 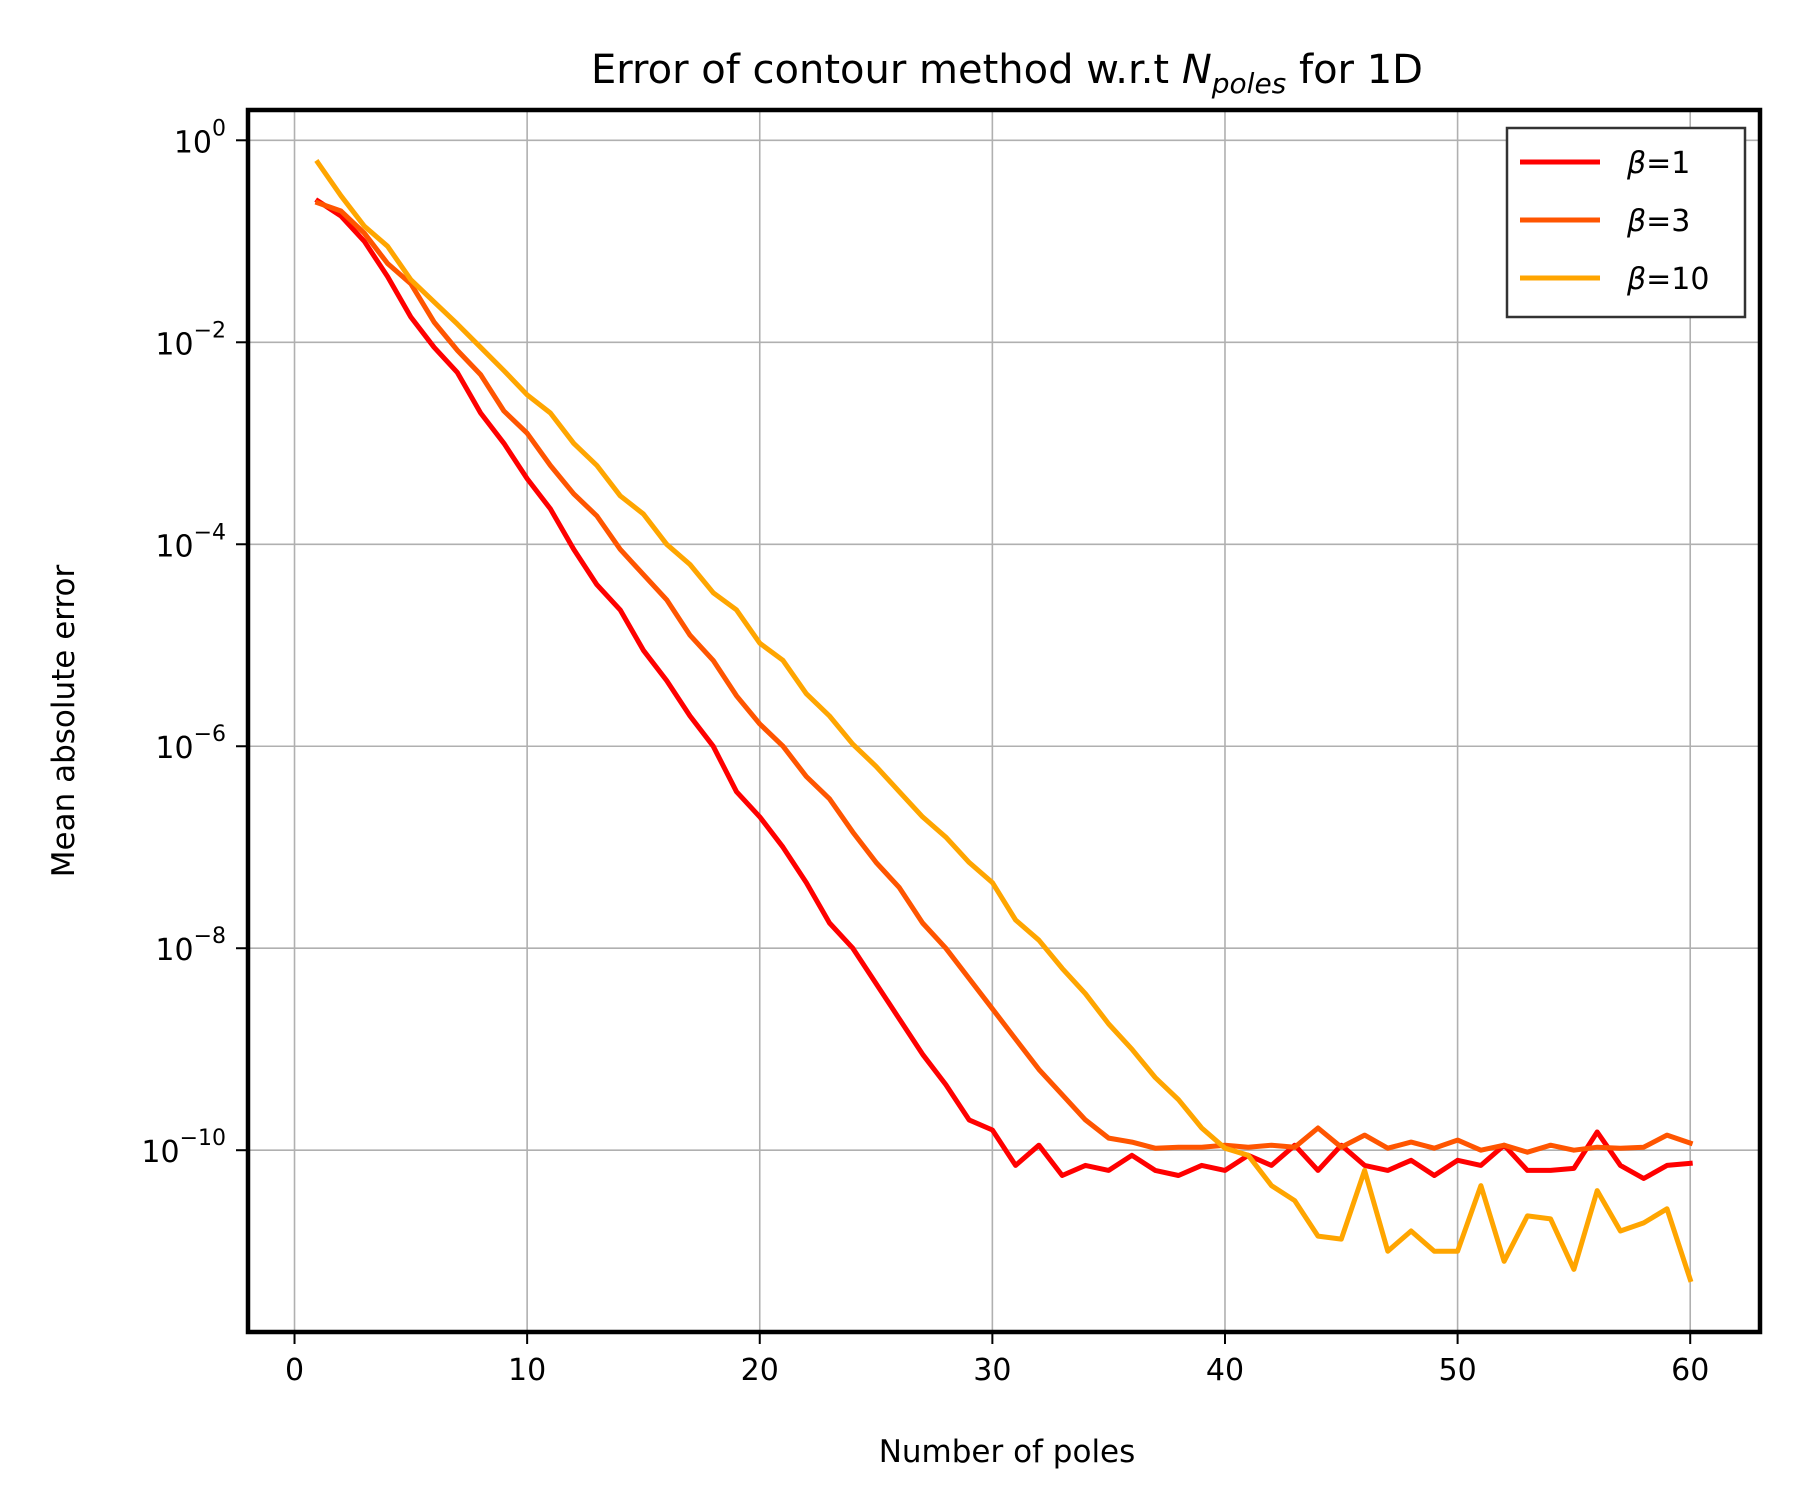 What do you see at coordinates (1007, 1452) in the screenshot?
I see `x-axis-label: Number of poles` at bounding box center [1007, 1452].